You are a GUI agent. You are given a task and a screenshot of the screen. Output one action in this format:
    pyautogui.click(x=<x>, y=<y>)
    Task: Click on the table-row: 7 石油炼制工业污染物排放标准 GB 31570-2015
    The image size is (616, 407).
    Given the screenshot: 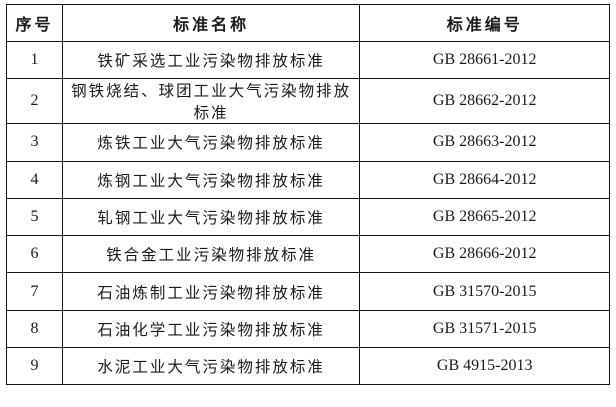 What is the action you would take?
    pyautogui.click(x=308, y=291)
    